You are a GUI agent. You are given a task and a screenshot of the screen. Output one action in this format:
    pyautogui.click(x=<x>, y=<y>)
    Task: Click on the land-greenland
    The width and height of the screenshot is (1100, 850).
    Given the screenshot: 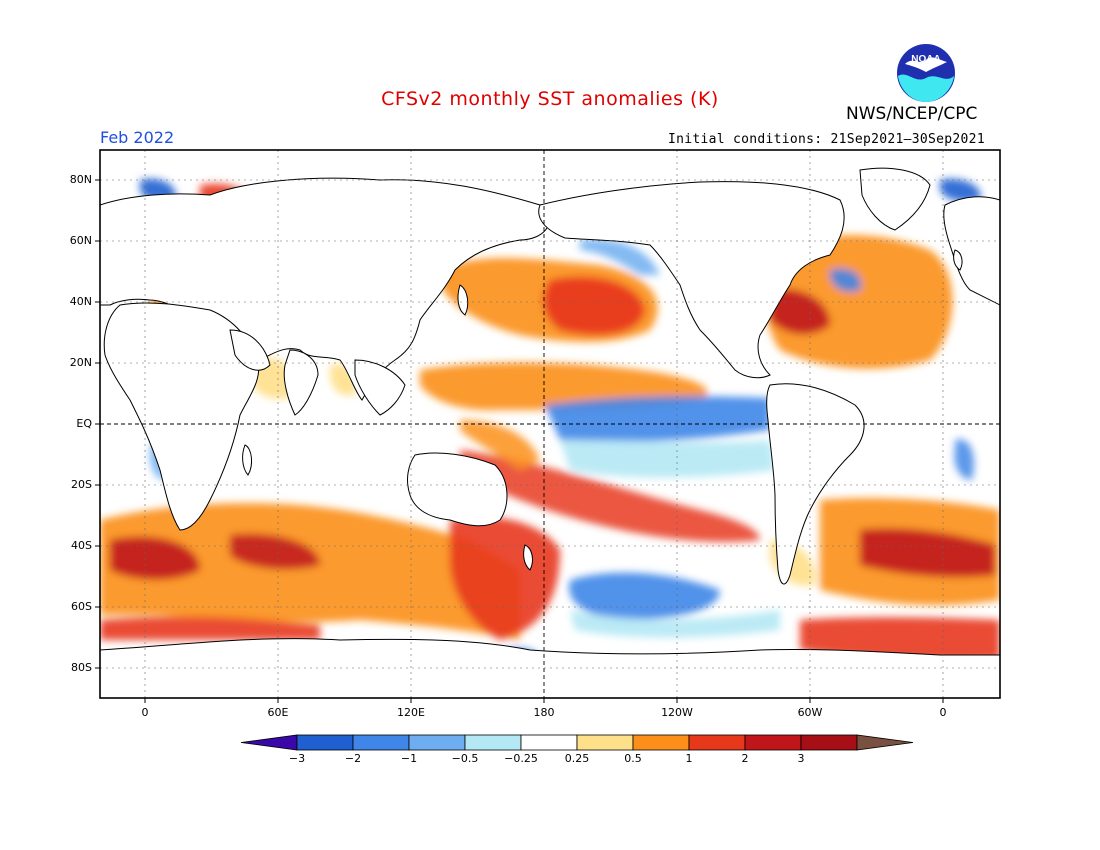 What is the action you would take?
    pyautogui.click(x=895, y=199)
    